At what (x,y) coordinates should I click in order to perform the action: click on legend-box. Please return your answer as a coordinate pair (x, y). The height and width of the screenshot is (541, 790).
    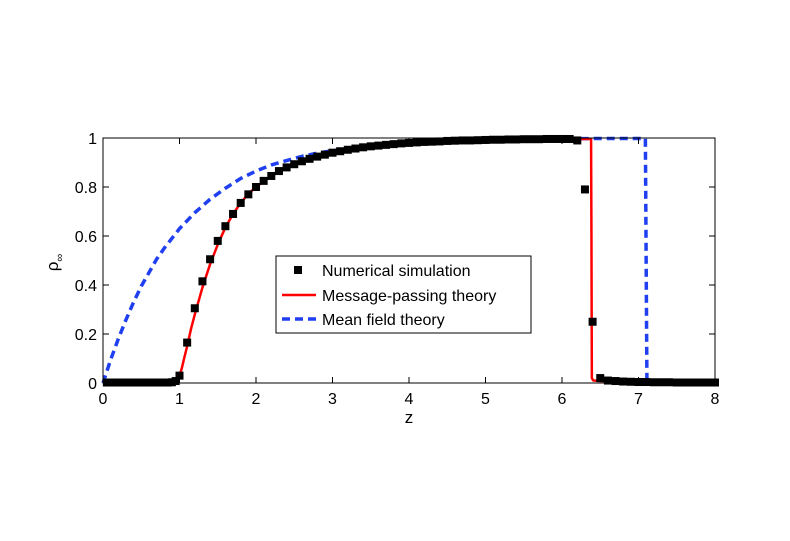
    Looking at the image, I should click on (403, 294).